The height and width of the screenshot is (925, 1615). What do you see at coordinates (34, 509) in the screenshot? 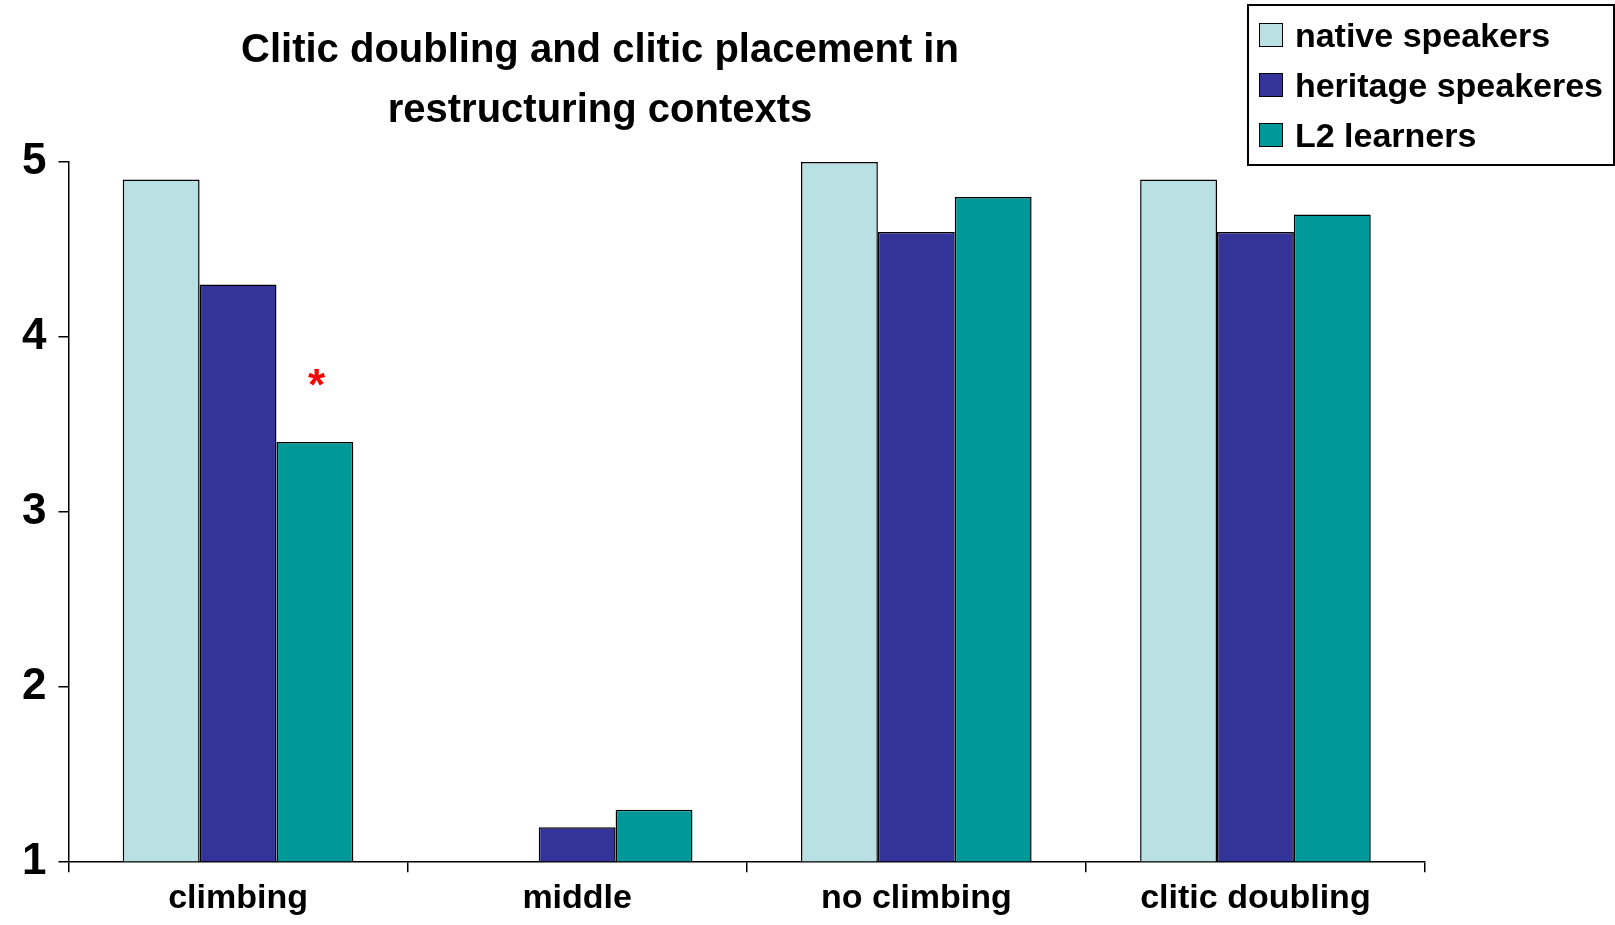
I see `y-tick-label: 3` at bounding box center [34, 509].